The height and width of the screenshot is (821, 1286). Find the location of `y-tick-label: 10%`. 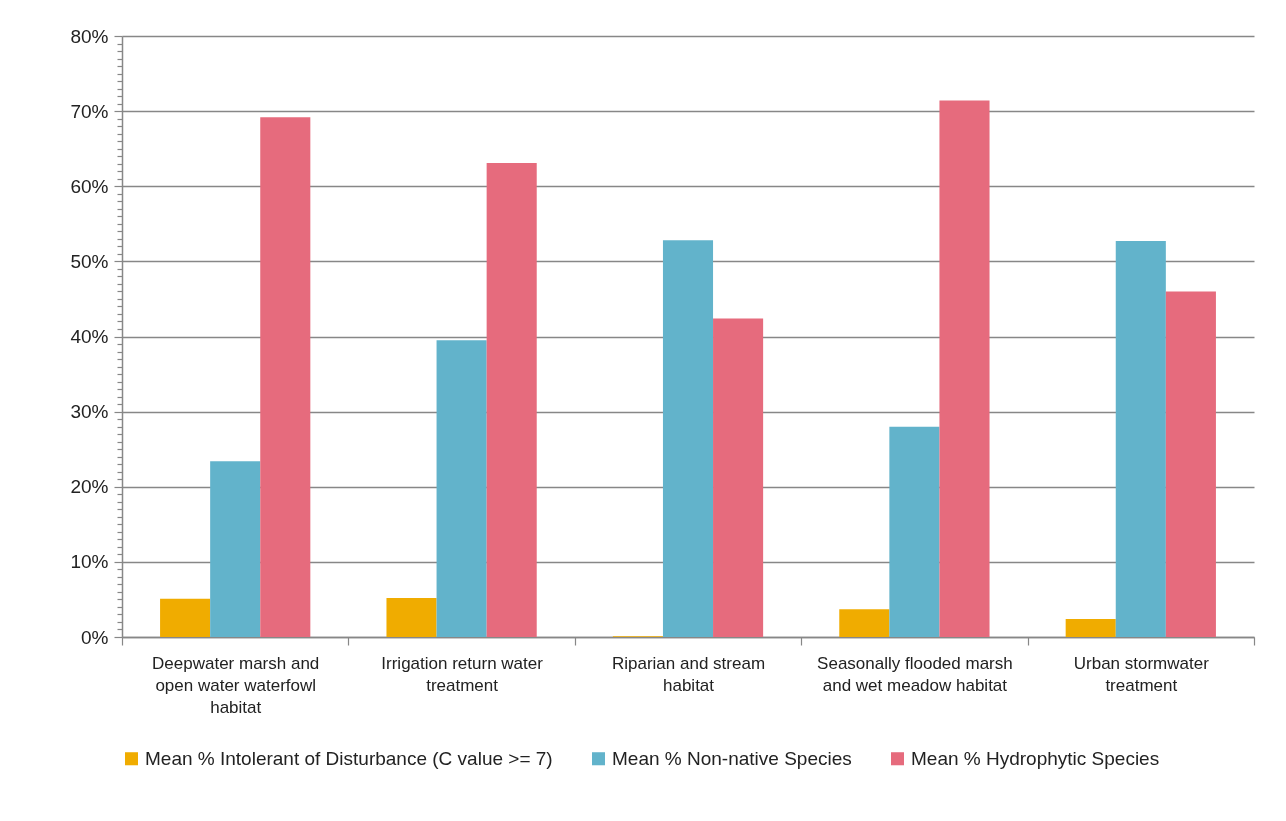

y-tick-label: 10% is located at coordinates (89, 562).